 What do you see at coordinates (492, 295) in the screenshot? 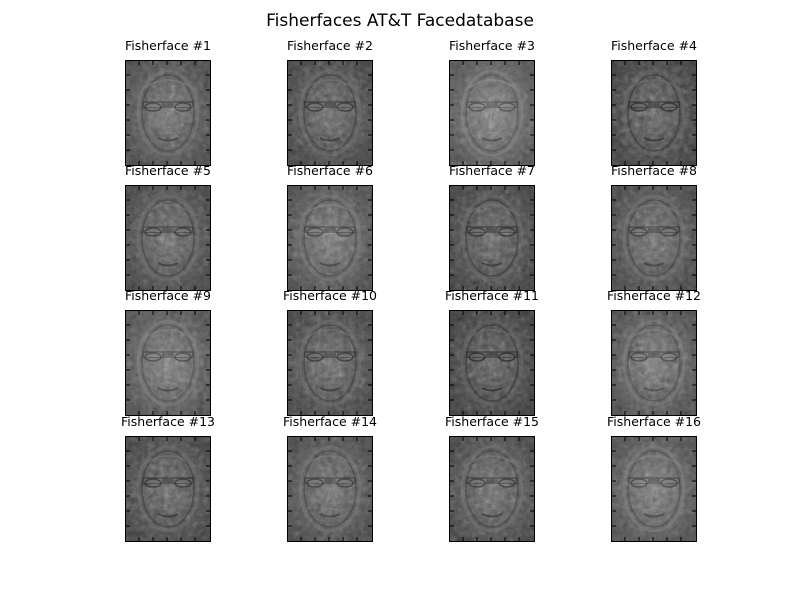
I see `panel-title: Fisherface #11` at bounding box center [492, 295].